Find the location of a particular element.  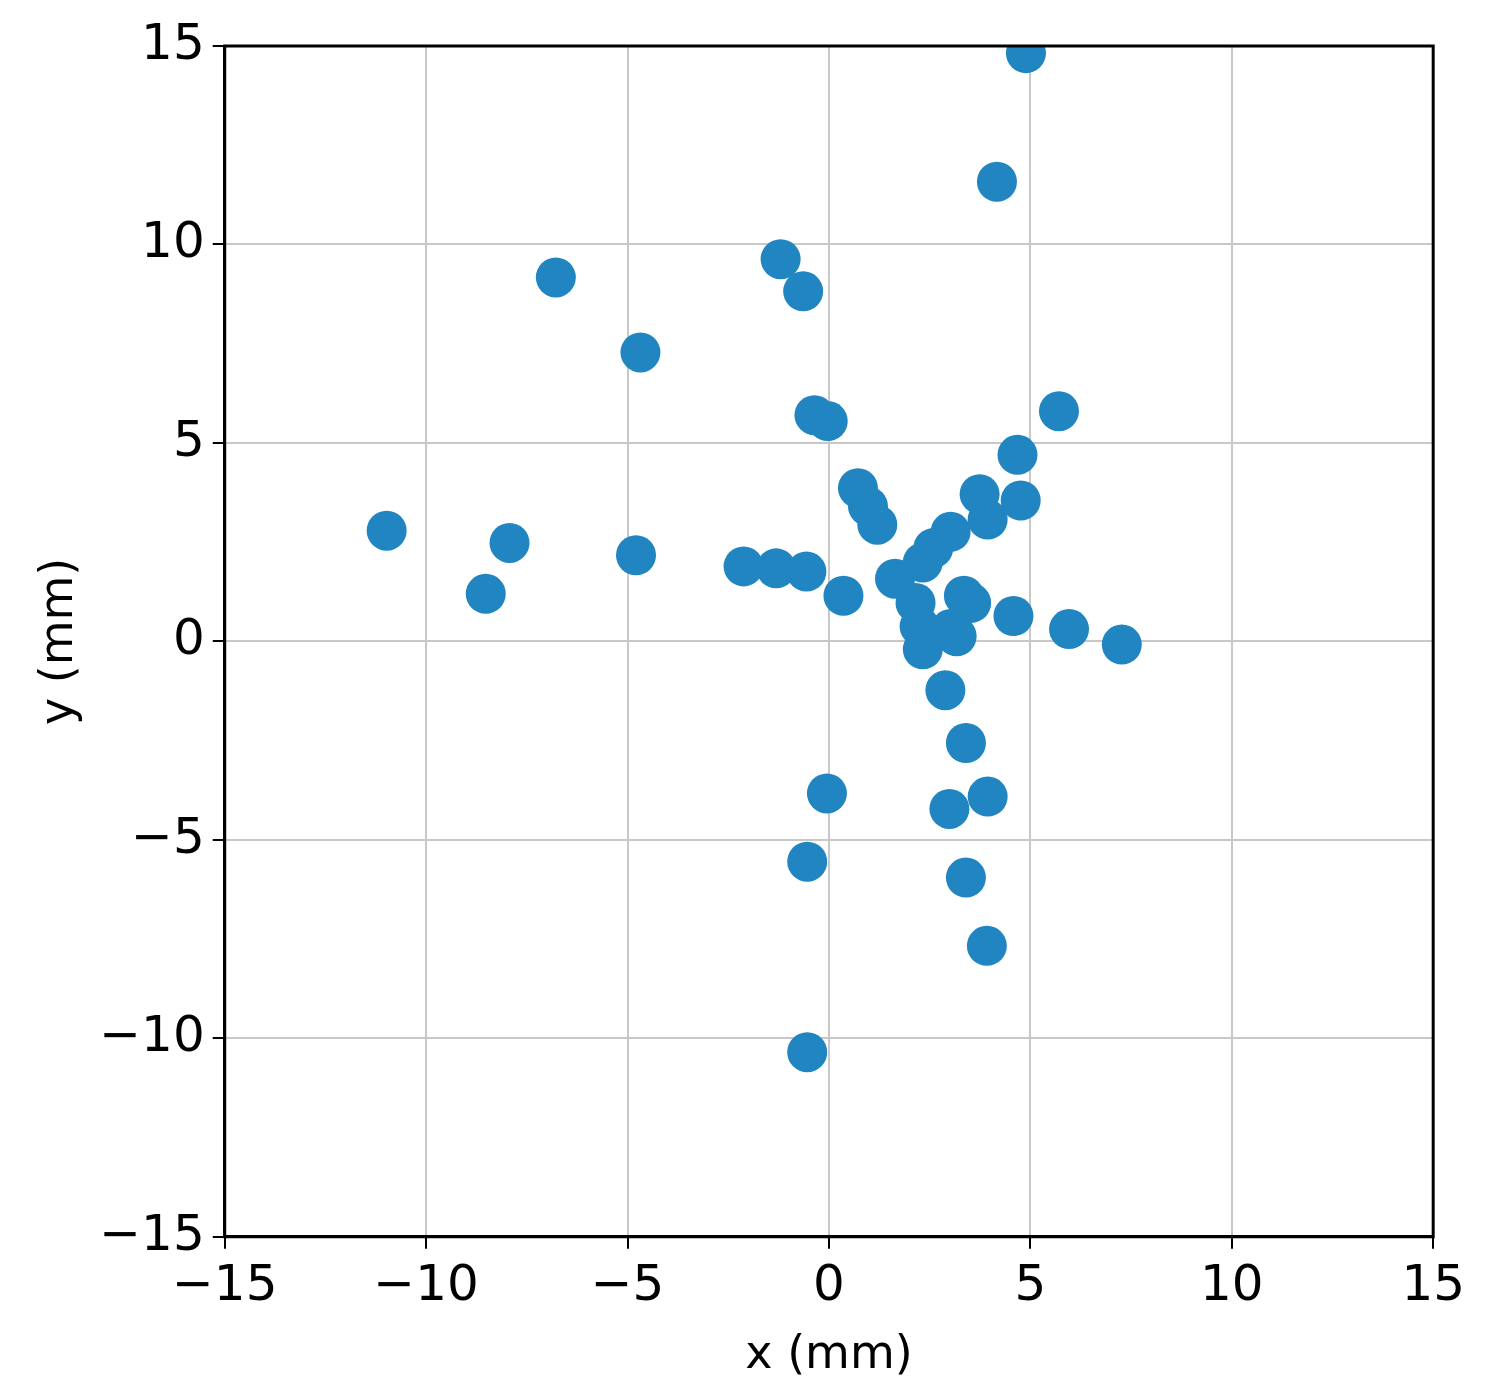

x-tick-label: 15 is located at coordinates (1433, 1282).